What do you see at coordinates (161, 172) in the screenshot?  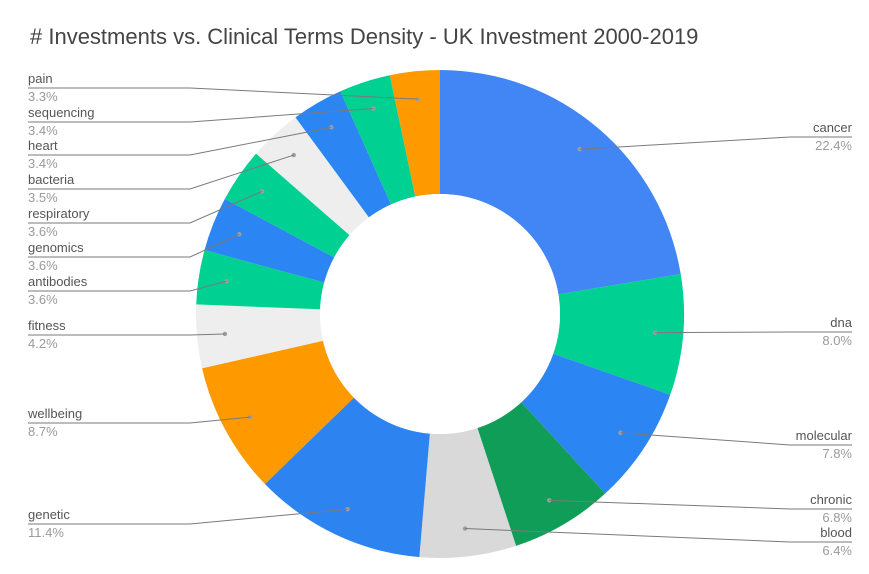 I see `leader-line-bacteria` at bounding box center [161, 172].